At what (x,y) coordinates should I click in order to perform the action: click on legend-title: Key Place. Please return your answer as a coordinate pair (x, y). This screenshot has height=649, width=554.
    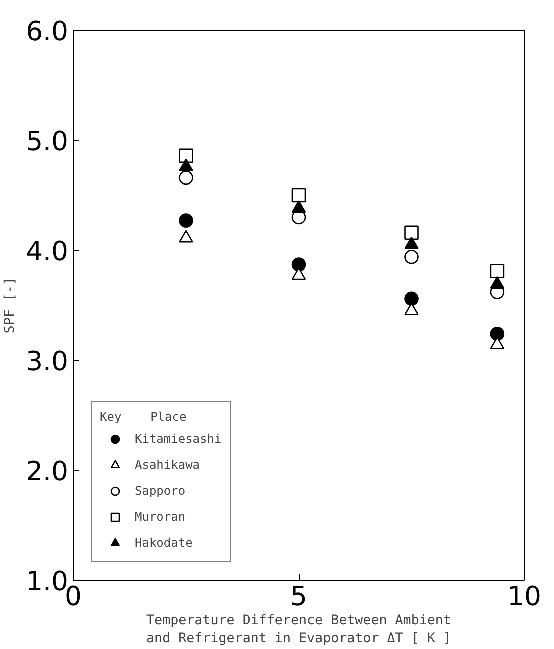
    Looking at the image, I should click on (144, 417).